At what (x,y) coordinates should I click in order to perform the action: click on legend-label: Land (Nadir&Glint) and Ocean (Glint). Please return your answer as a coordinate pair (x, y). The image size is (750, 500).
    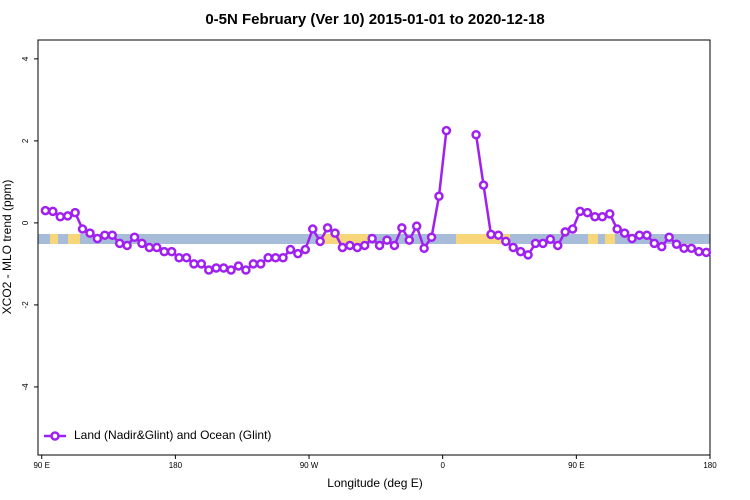
    Looking at the image, I should click on (172, 435).